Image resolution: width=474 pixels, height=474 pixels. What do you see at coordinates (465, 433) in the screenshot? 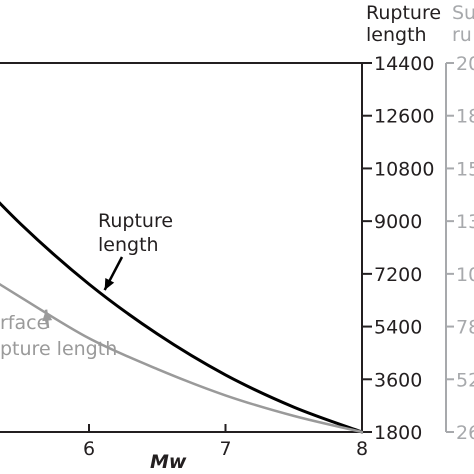
I see `surface-tick-label: 26` at bounding box center [465, 433].